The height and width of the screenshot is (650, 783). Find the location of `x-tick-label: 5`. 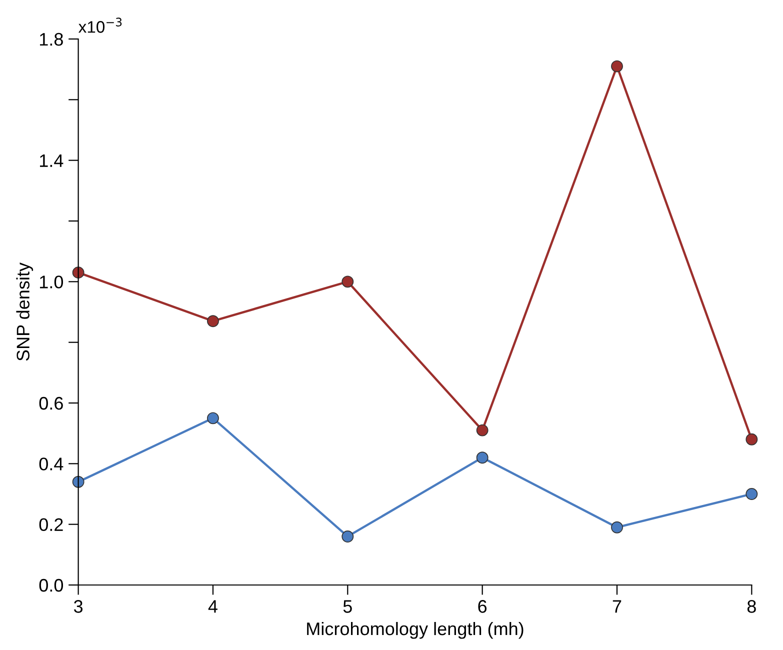

x-tick-label: 5 is located at coordinates (347, 606).